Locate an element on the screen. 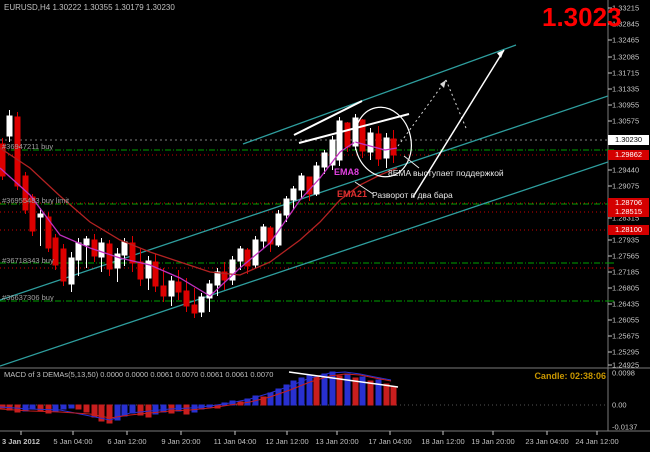  price-axis-label: 1.25295 is located at coordinates (626, 352).